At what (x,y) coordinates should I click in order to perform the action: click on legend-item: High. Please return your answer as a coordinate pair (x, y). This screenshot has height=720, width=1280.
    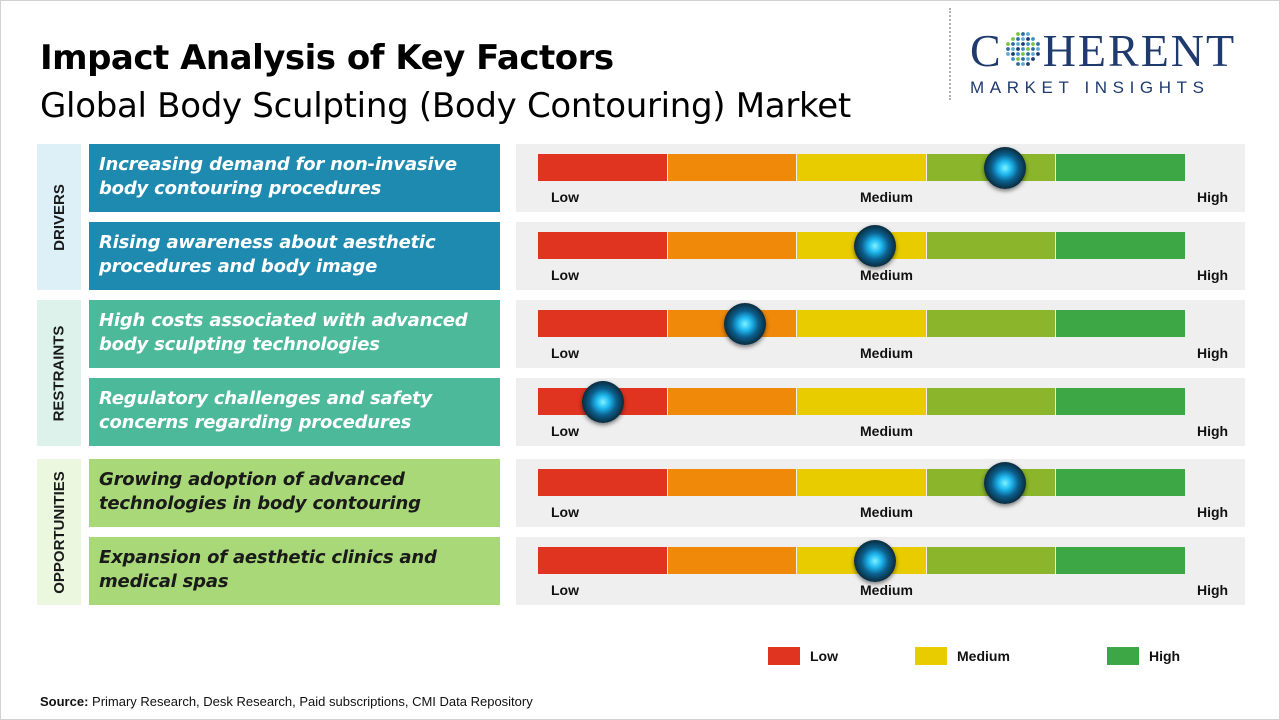
    Looking at the image, I should click on (1143, 656).